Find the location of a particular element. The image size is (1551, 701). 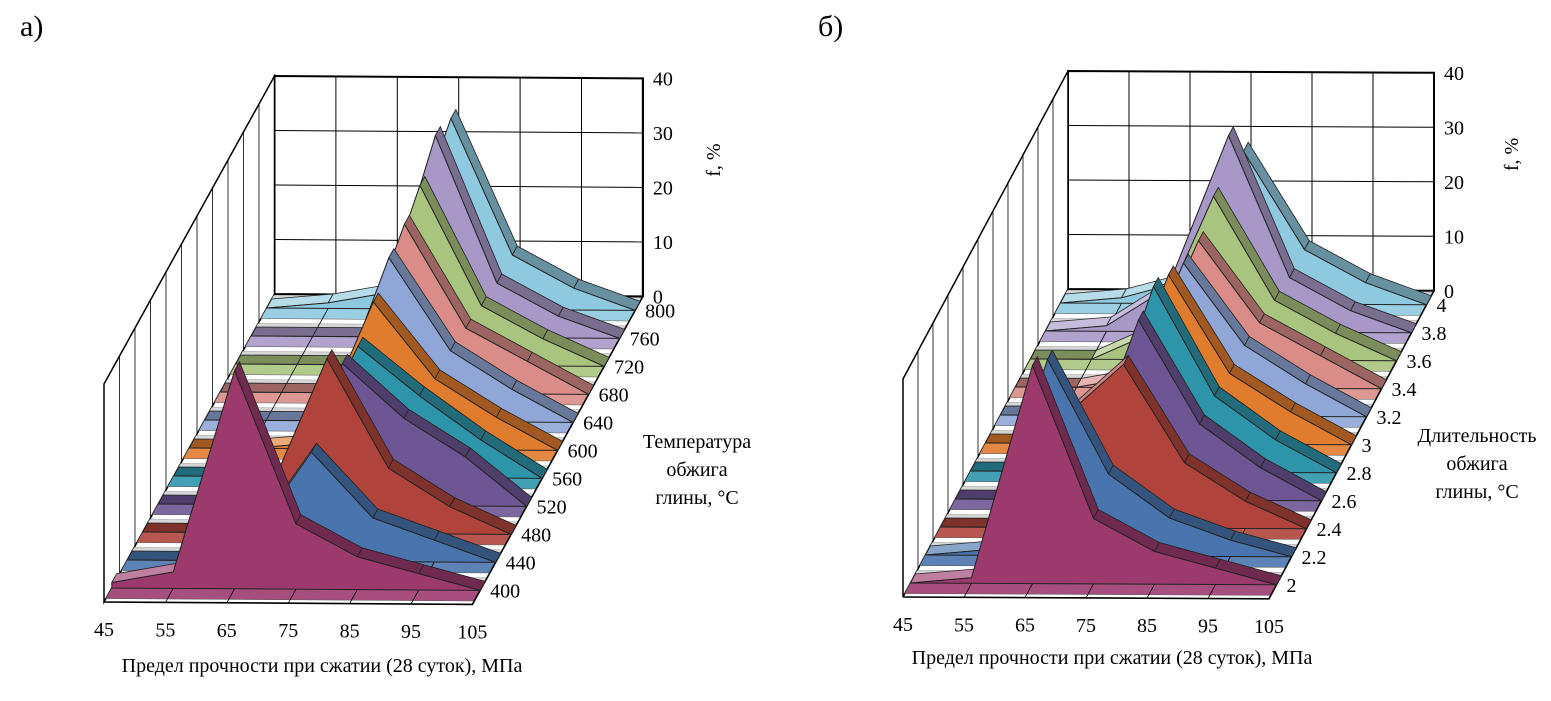

depth-tick-label: 400 is located at coordinates (505, 591).